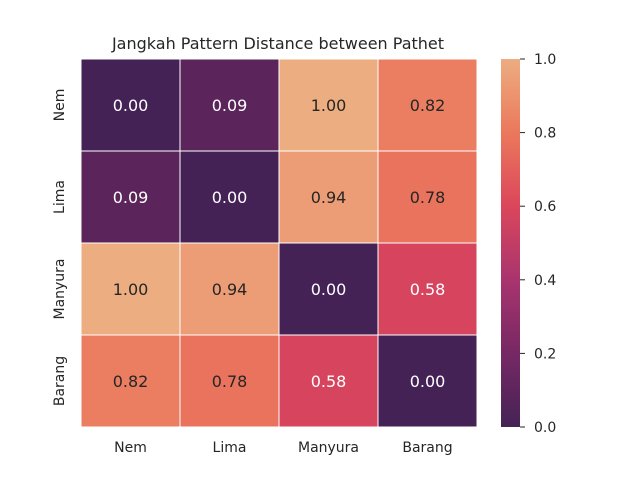  What do you see at coordinates (545, 207) in the screenshot?
I see `colorbar-tick-label: 0.6` at bounding box center [545, 207].